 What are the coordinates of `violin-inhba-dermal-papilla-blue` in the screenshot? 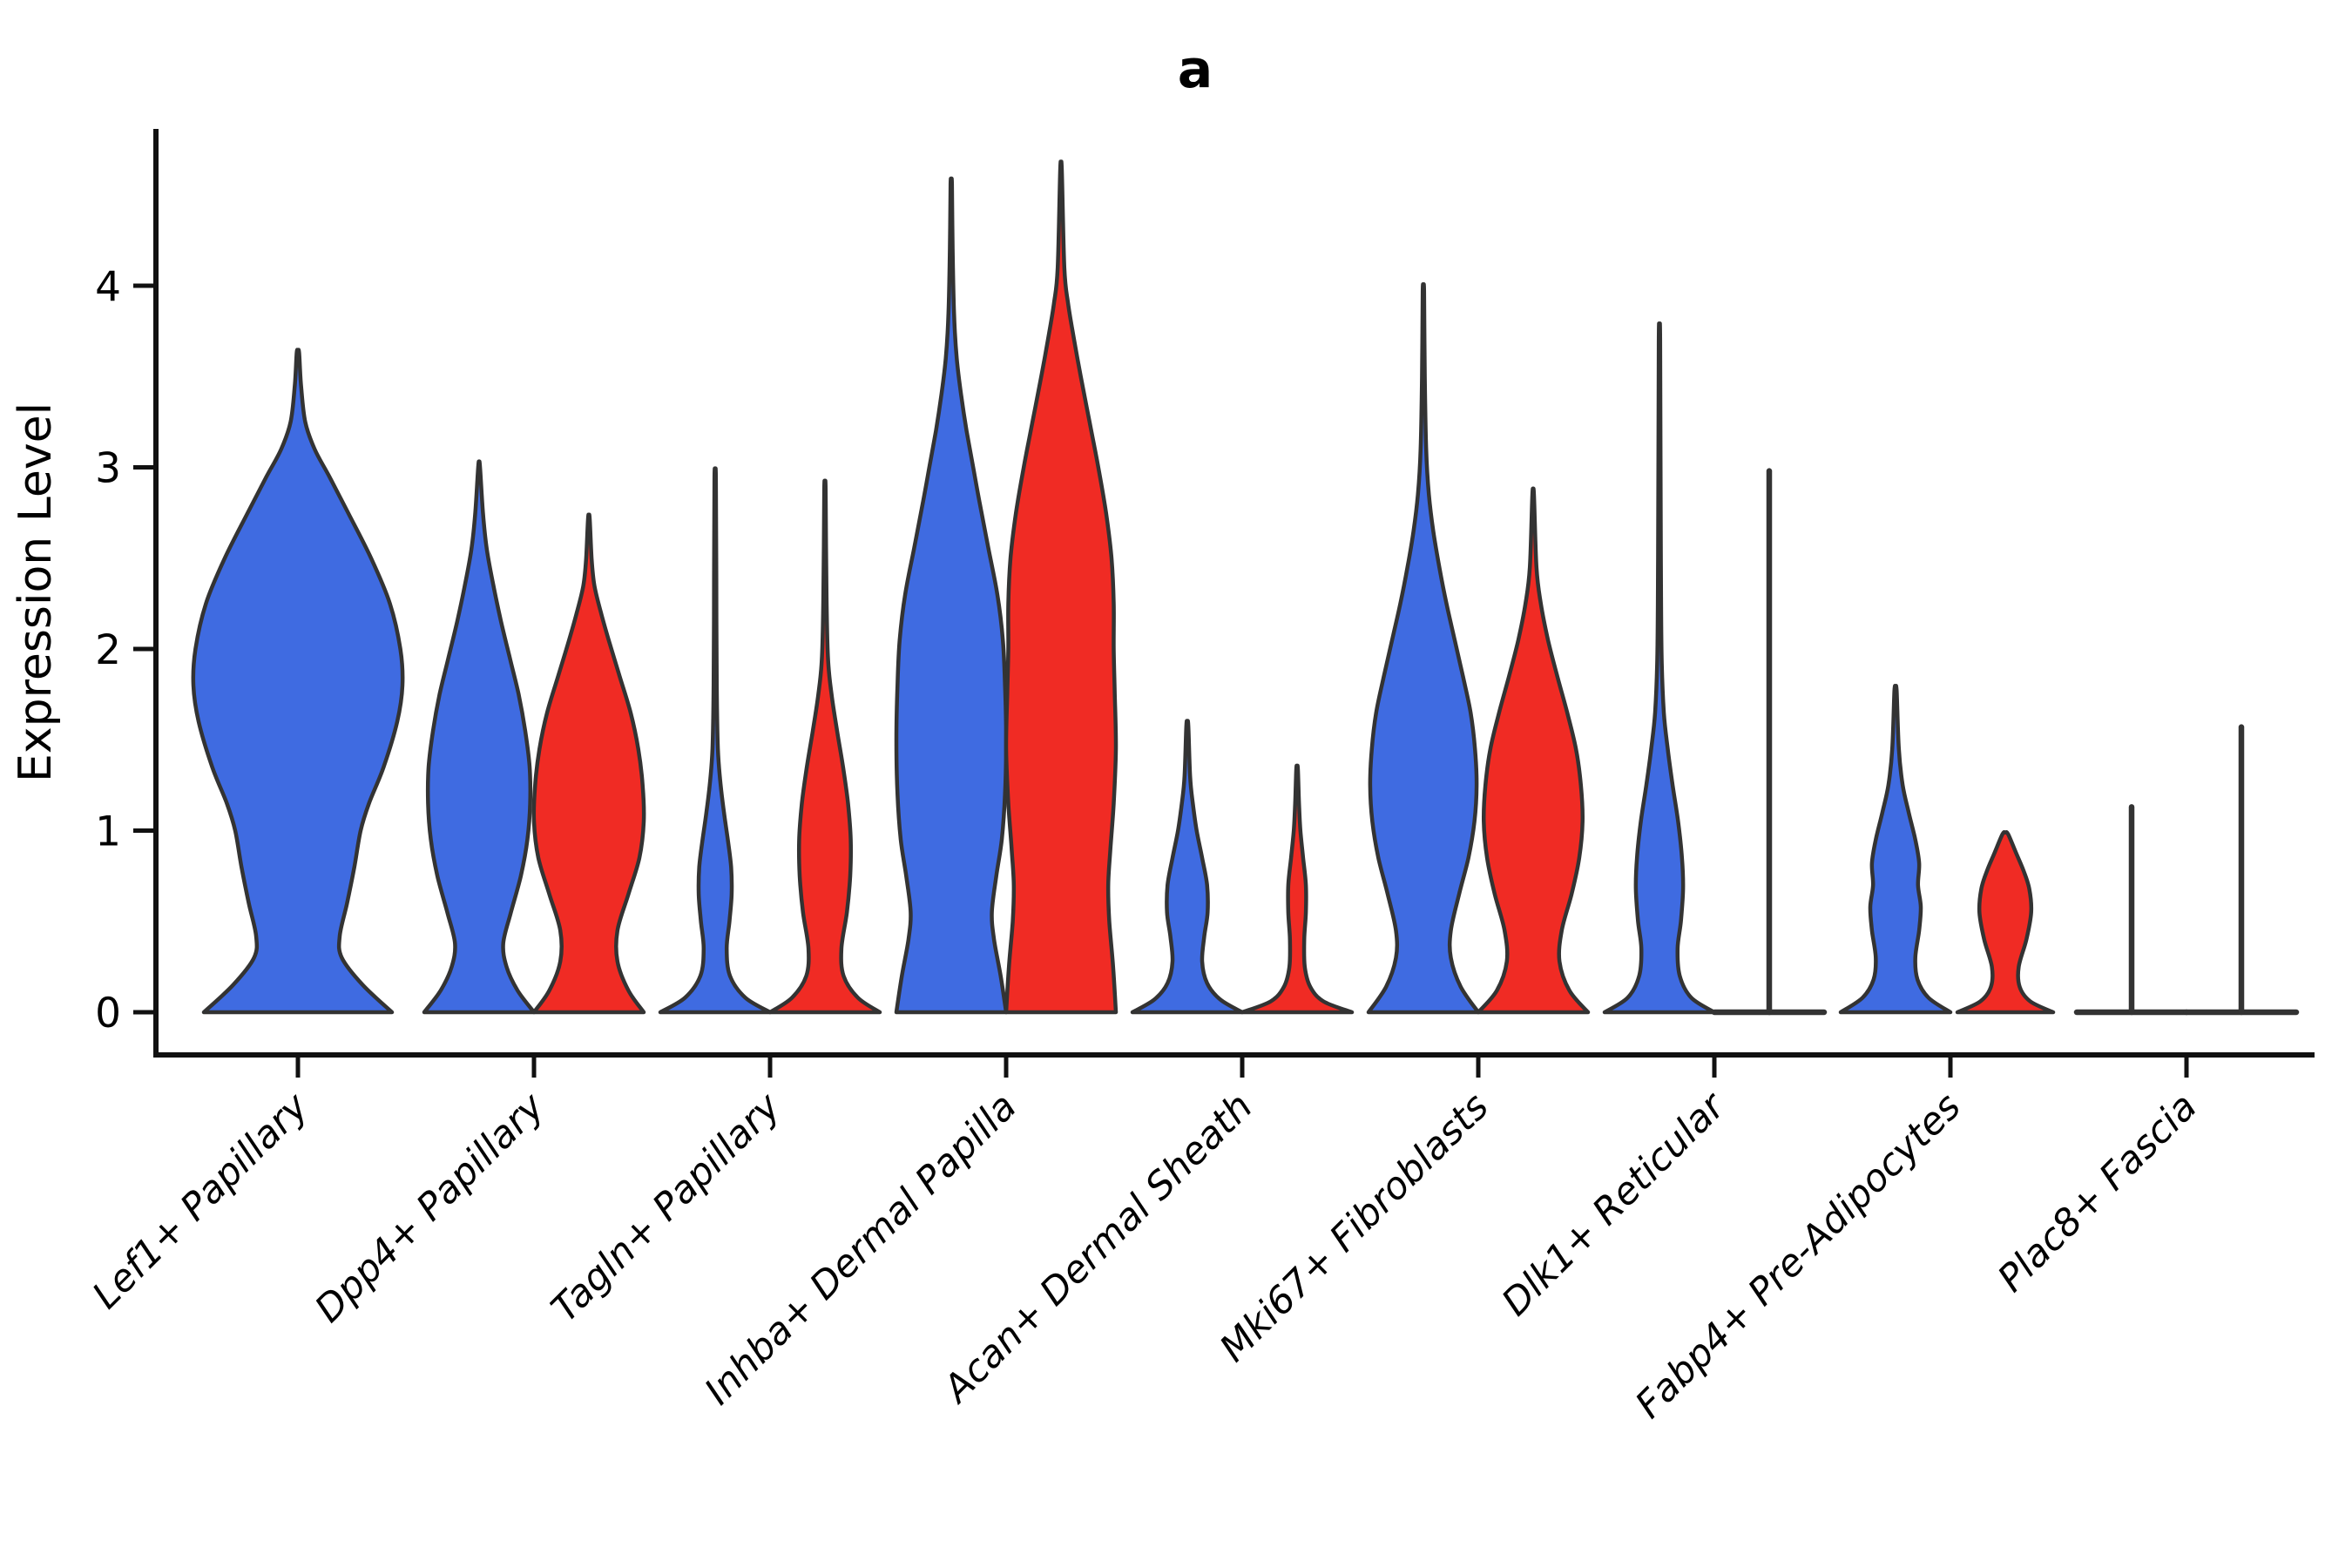 It's located at (952, 595).